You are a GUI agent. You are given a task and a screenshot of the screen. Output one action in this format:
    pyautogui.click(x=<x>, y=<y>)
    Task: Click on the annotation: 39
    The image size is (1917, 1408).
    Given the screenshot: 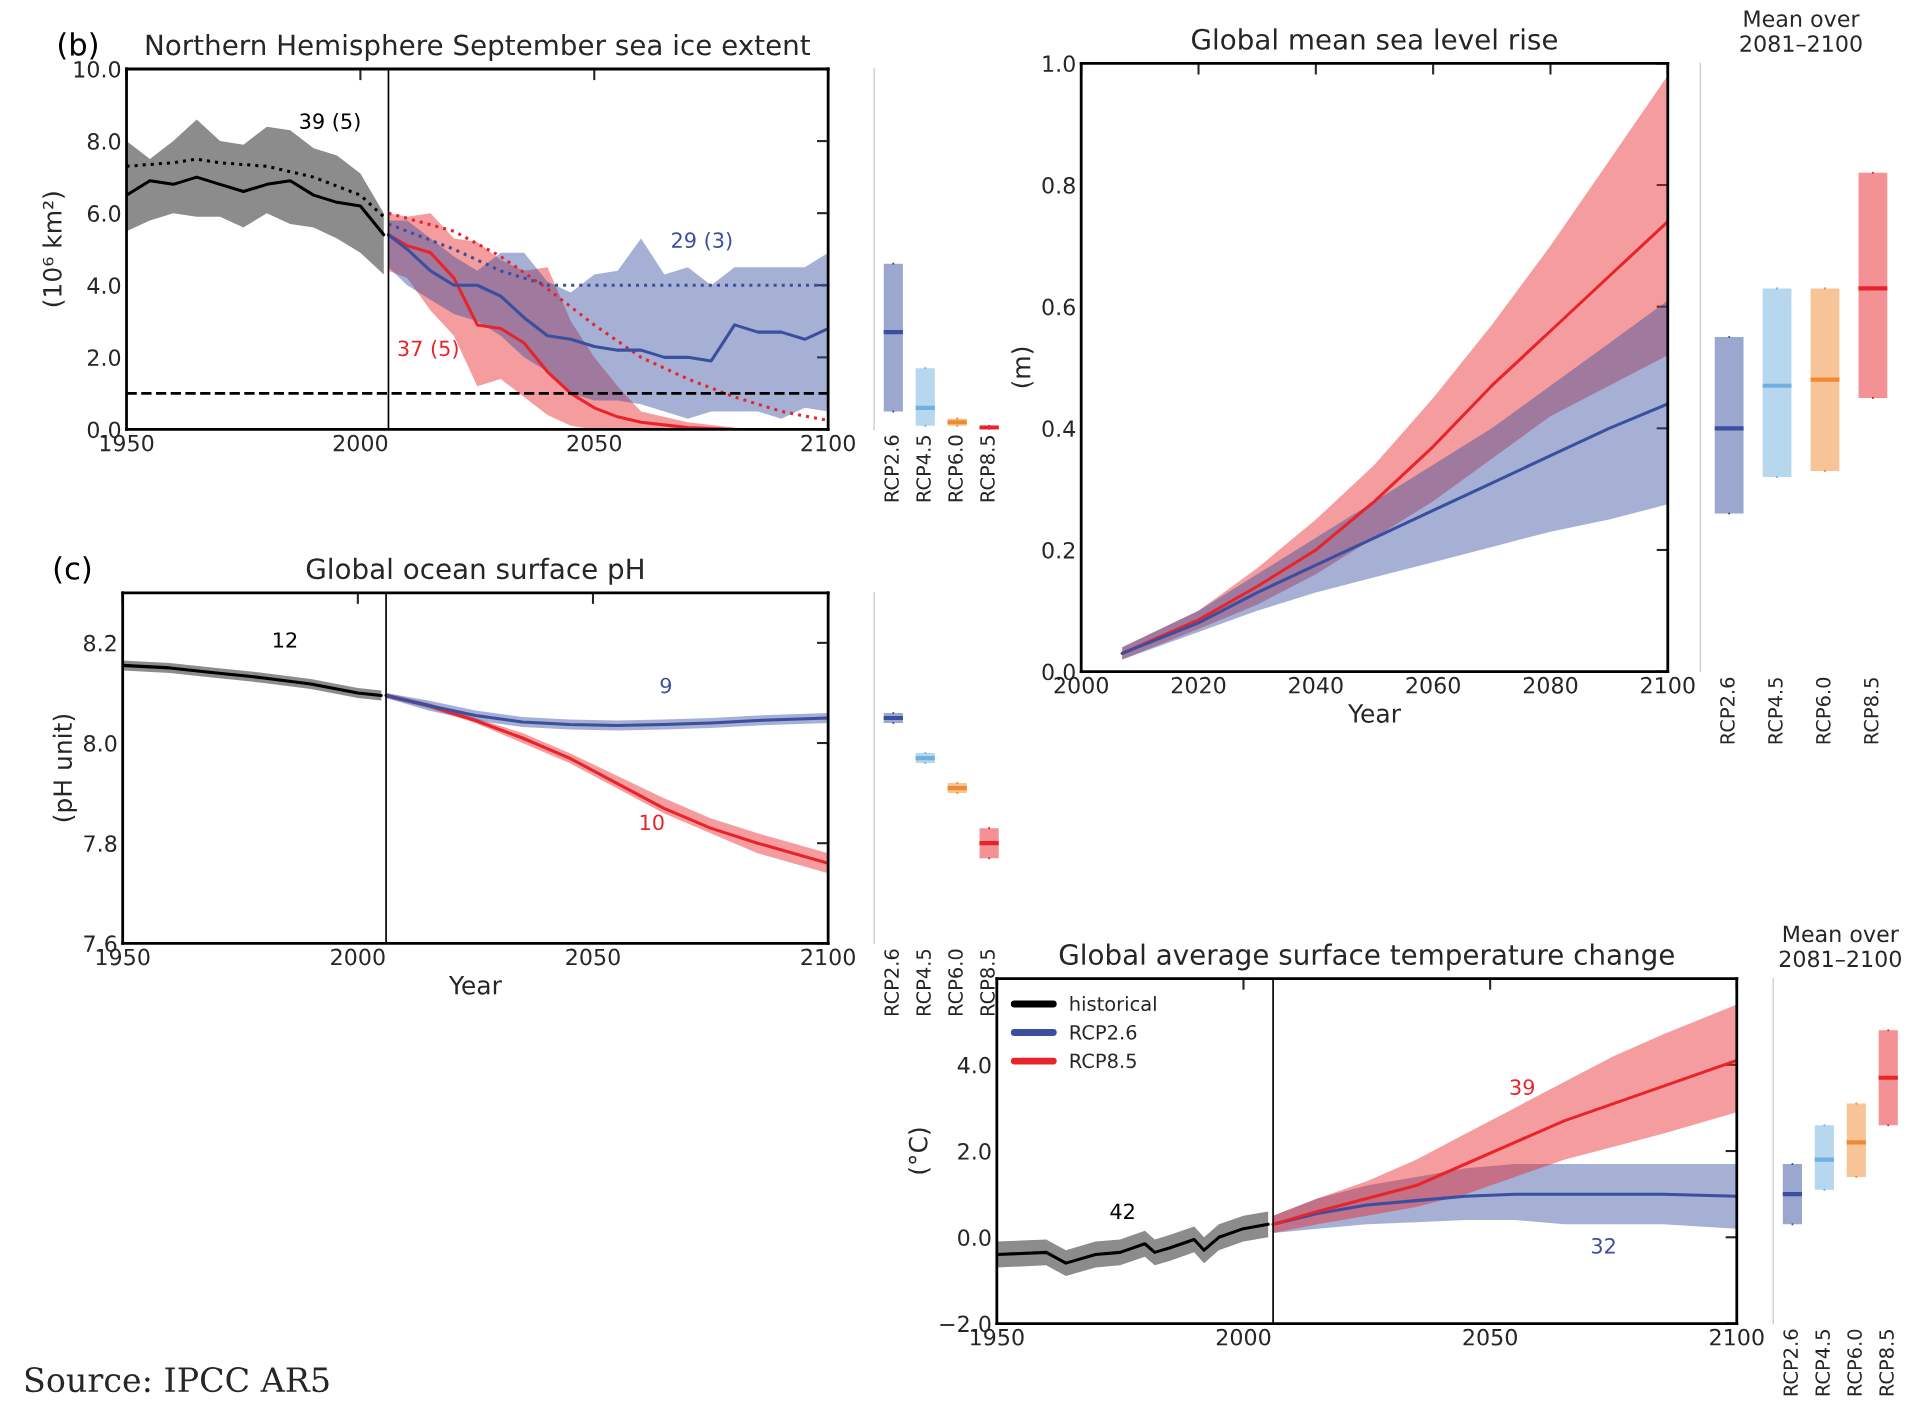 What is the action you would take?
    pyautogui.click(x=1522, y=1087)
    